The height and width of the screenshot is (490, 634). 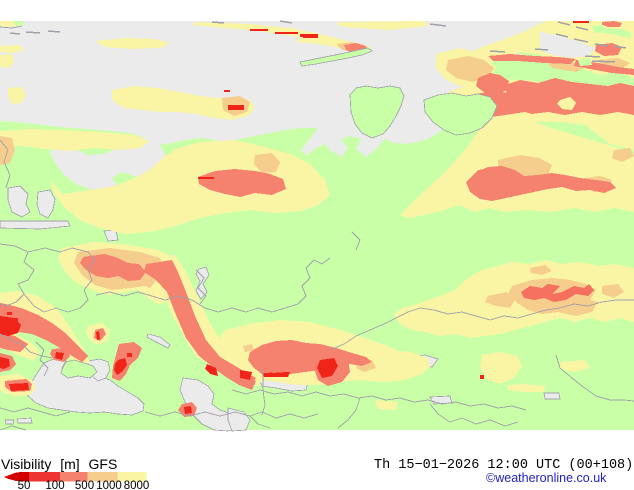 I want to click on svg-text: 8000, so click(x=137, y=485).